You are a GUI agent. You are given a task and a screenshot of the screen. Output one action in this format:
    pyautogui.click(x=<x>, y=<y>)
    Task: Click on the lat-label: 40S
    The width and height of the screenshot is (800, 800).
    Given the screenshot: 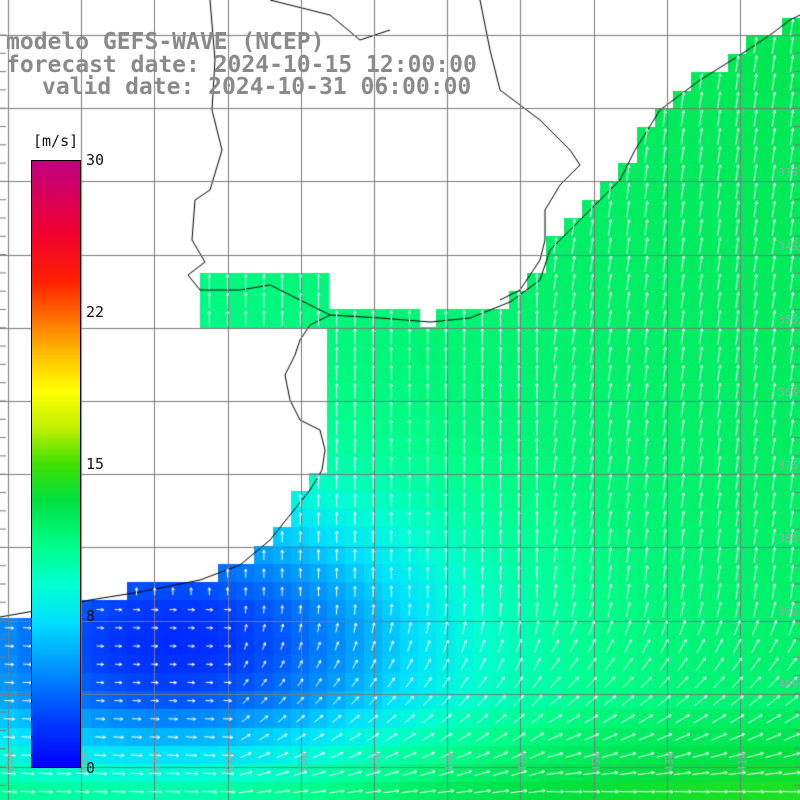 What is the action you would take?
    pyautogui.click(x=788, y=684)
    